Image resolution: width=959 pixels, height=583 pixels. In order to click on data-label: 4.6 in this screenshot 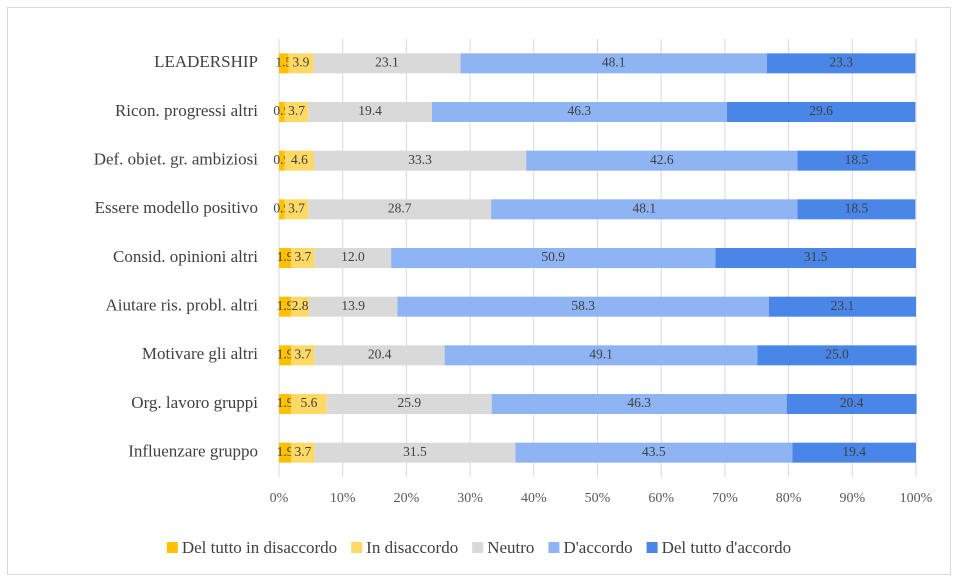, I will do `click(299, 159)`.